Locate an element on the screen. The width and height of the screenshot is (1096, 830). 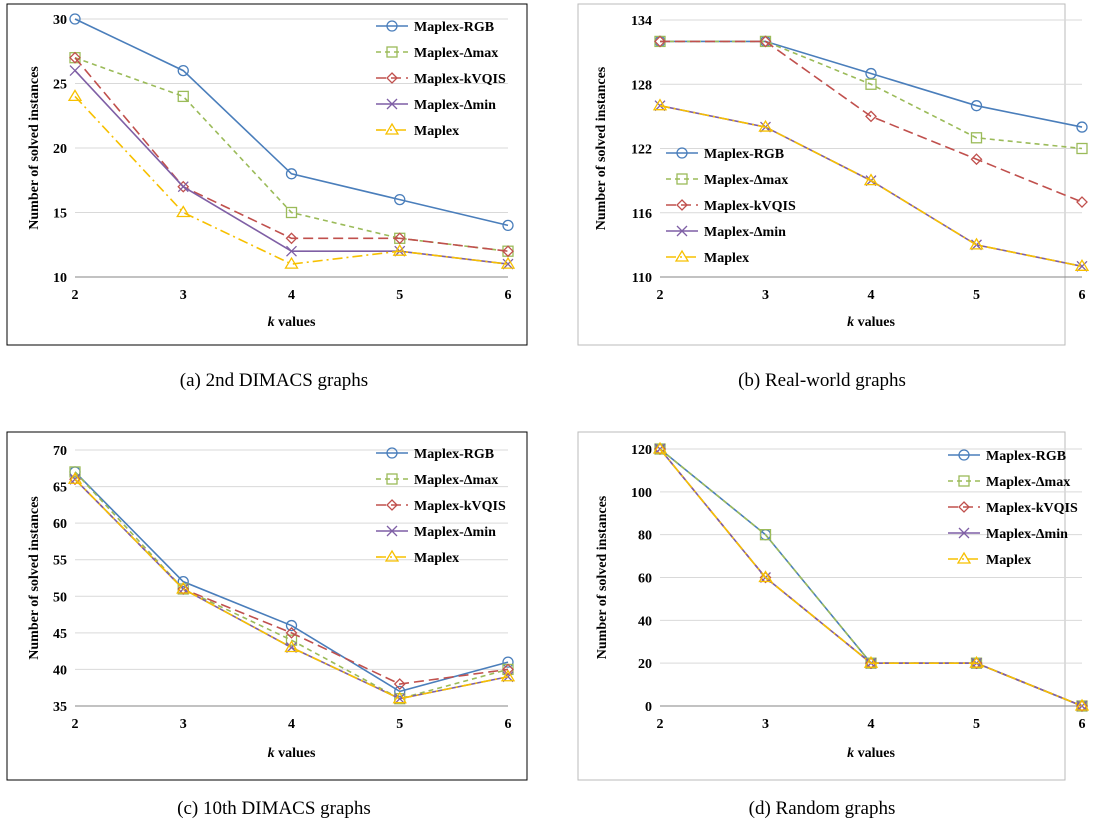
y-tick-label: 50 is located at coordinates (60, 597).